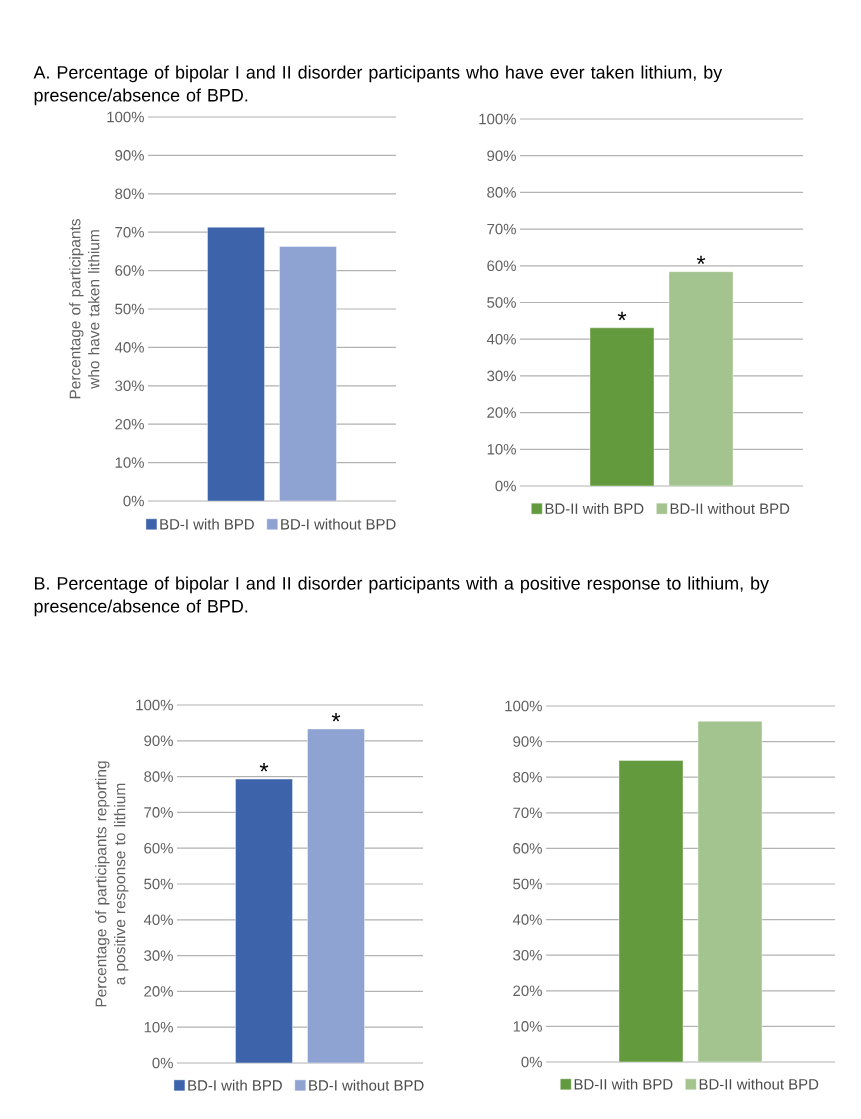 This screenshot has width=861, height=1119. What do you see at coordinates (84, 309) in the screenshot?
I see `y-axis-title: Percentage of participants who have taken lithium` at bounding box center [84, 309].